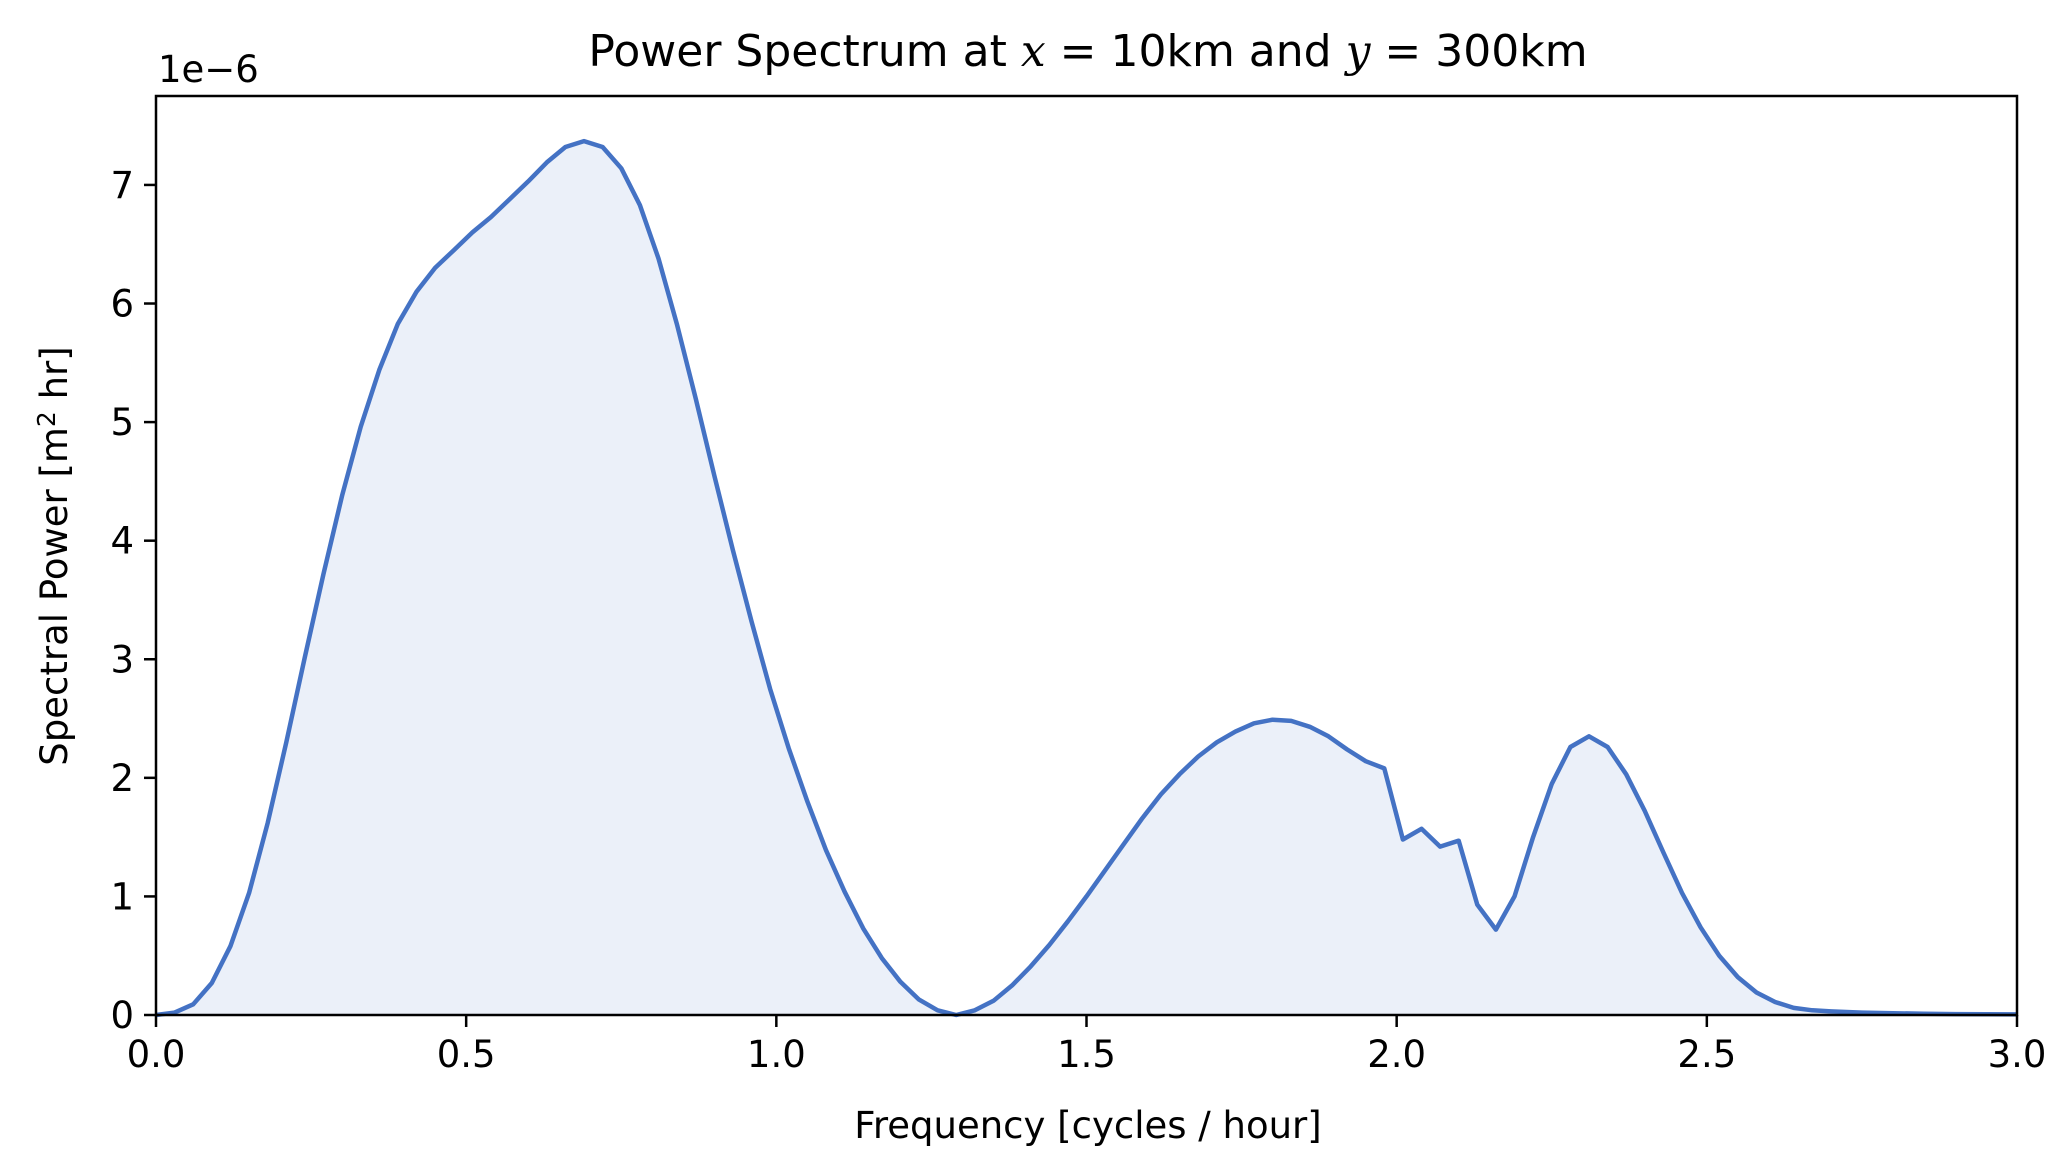 This screenshot has width=2070, height=1170. I want to click on y-tick-label: 3, so click(122, 659).